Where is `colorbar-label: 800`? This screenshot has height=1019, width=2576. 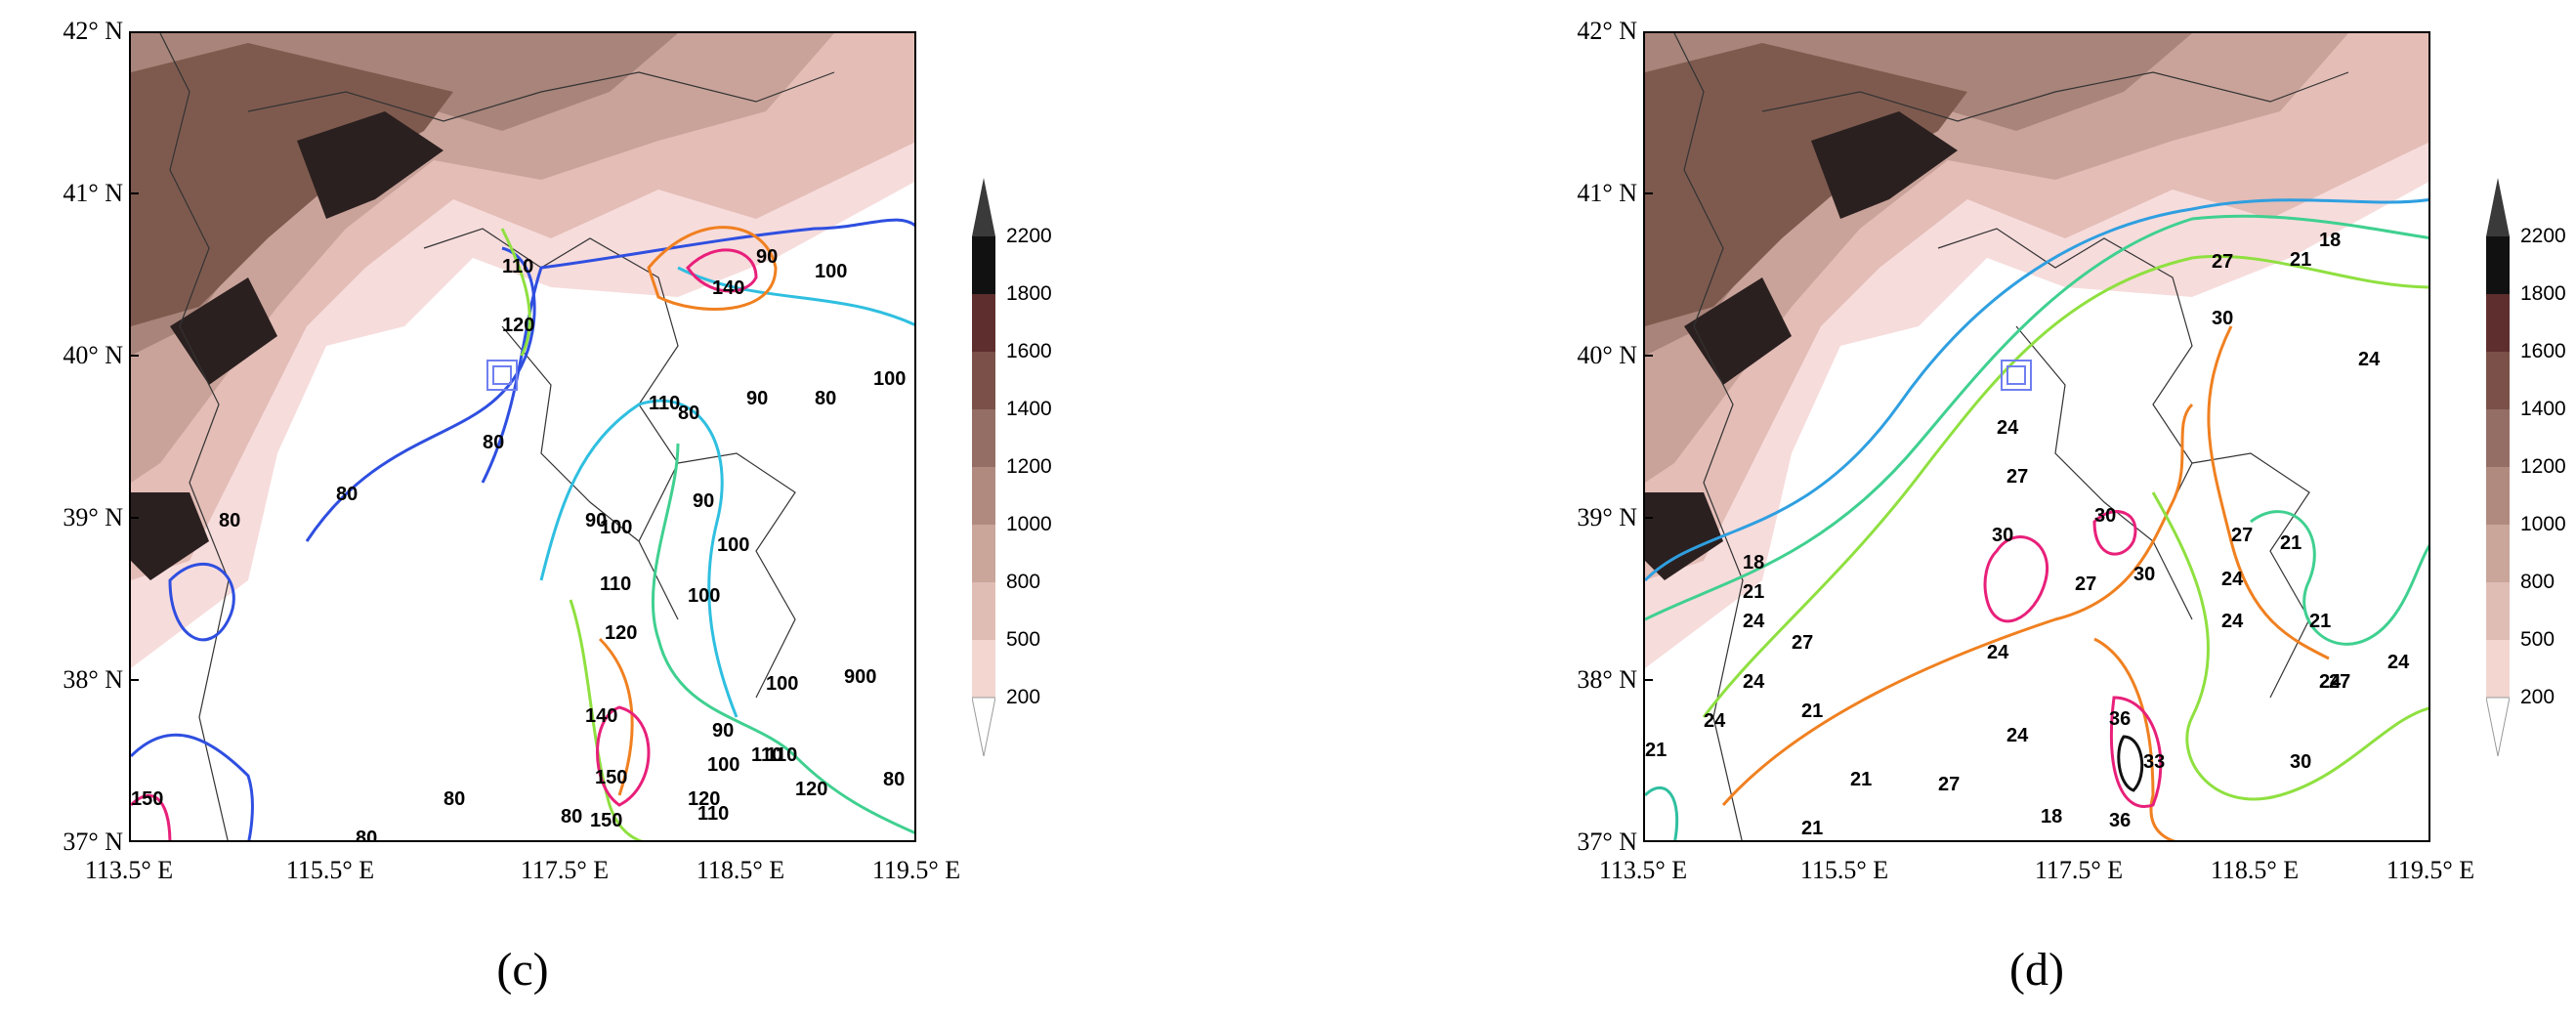
colorbar-label: 800 is located at coordinates (2537, 582).